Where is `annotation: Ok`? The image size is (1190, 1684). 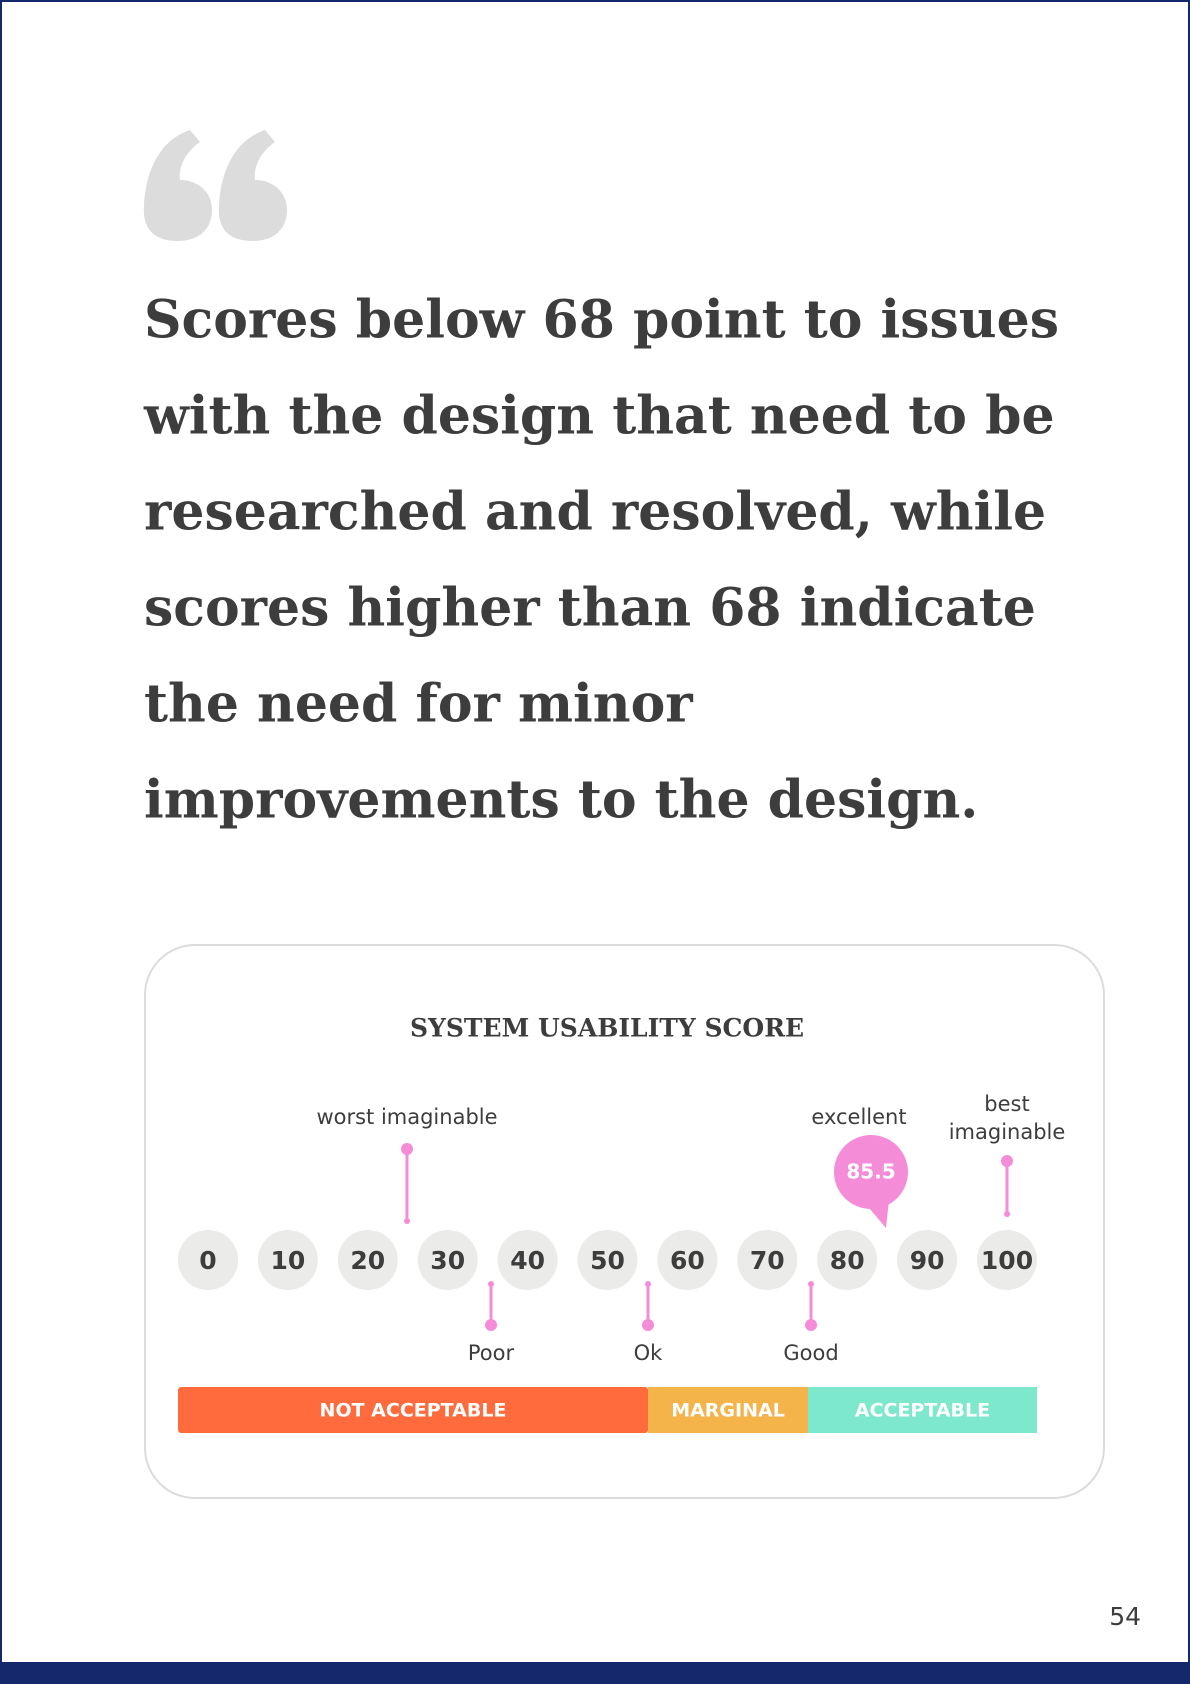 annotation: Ok is located at coordinates (649, 1353).